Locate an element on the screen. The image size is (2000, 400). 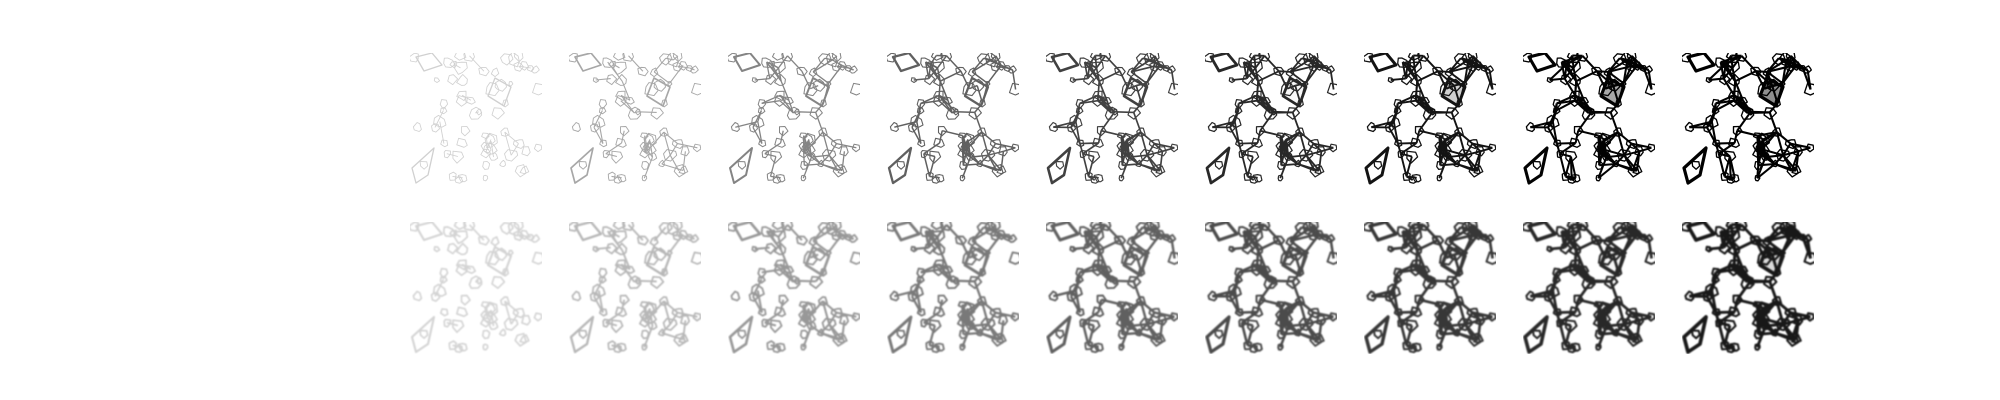
row-blurred-panel-6-pattern is located at coordinates (1271, 288).